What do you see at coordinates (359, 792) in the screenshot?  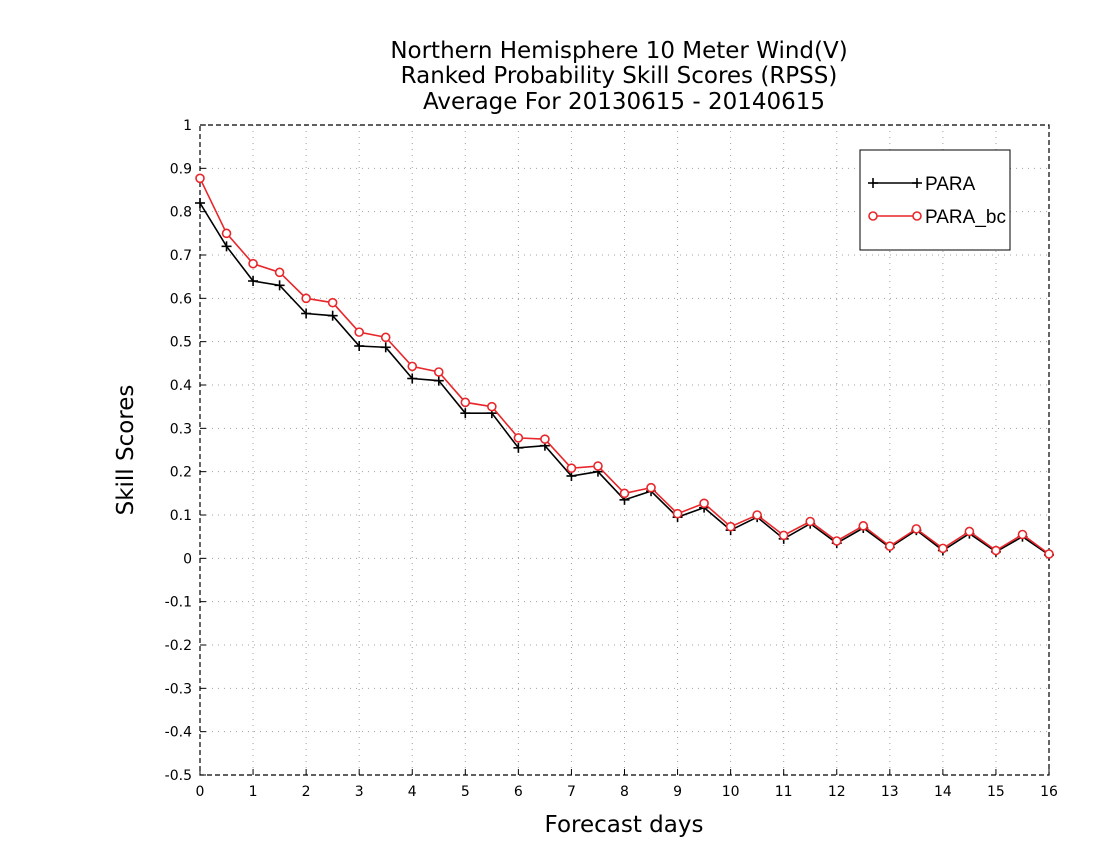 I see `x-tick-label: 3` at bounding box center [359, 792].